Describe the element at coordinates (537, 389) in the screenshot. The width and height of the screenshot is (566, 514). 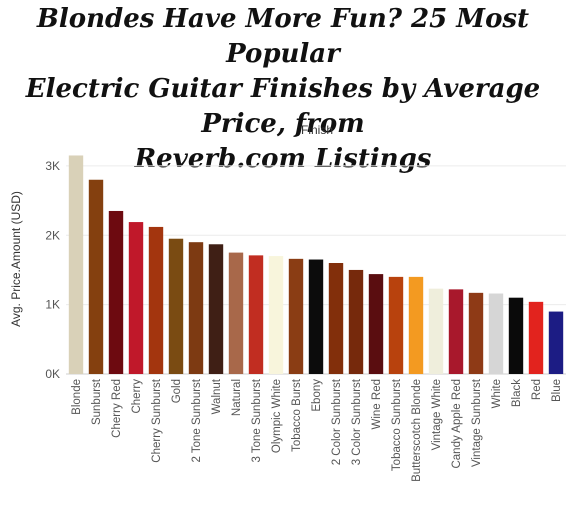
I see `x-tick-label: Red` at that location.